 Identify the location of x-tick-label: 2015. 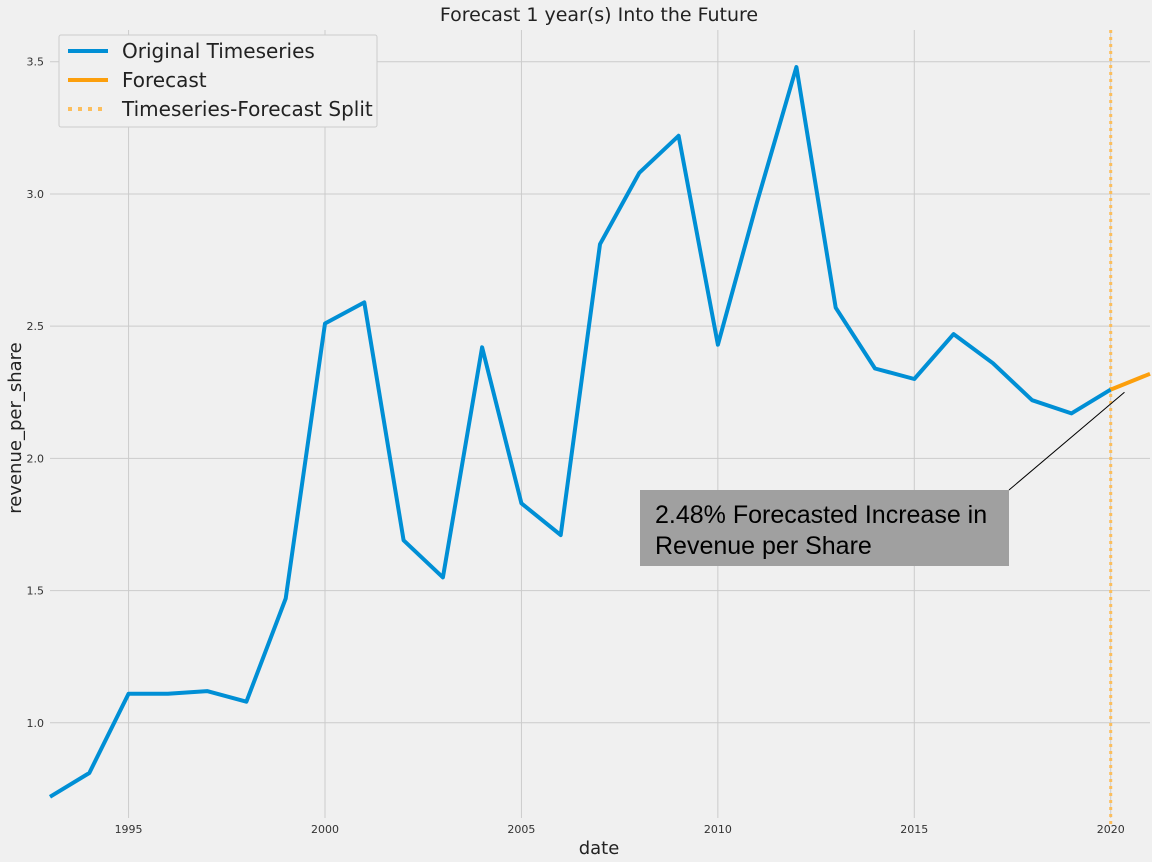
(914, 829).